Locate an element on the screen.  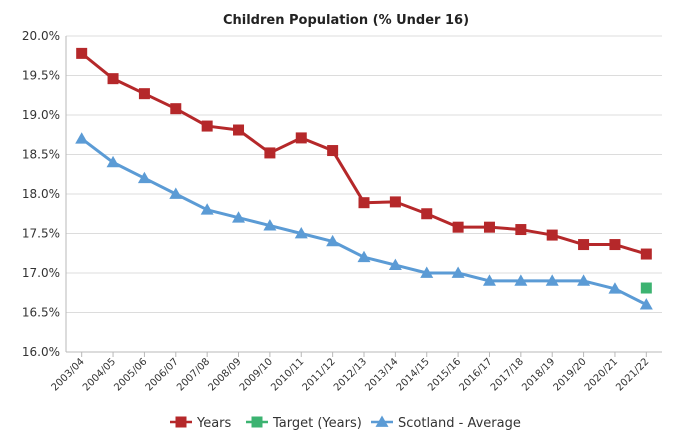
x-tick-label: 2018/19 is located at coordinates (538, 374).